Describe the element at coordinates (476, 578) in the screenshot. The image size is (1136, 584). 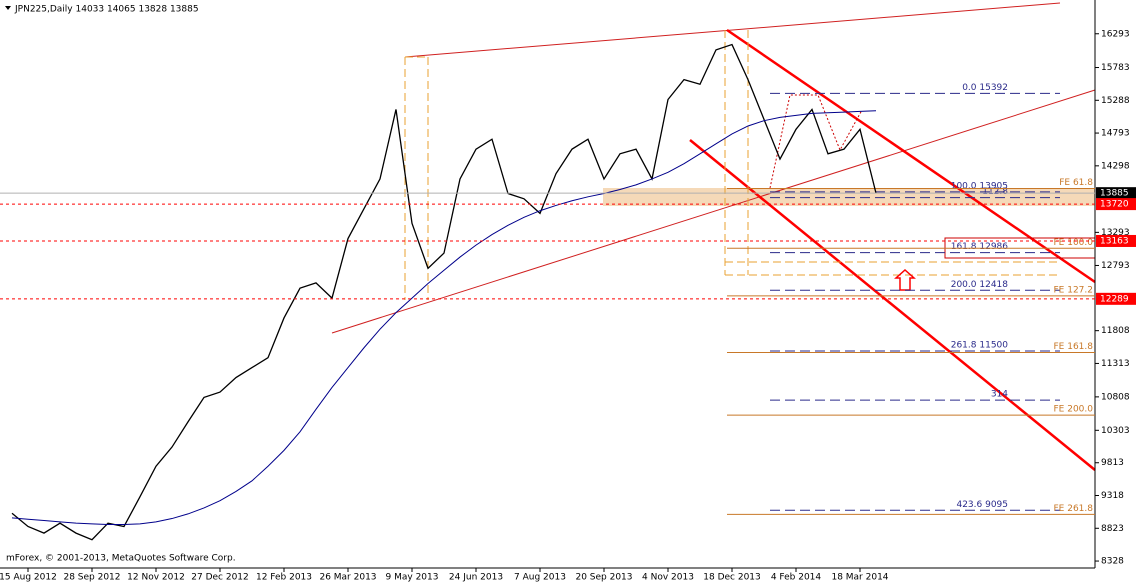
I see `x-tick-label: 24 Jun 2013` at that location.